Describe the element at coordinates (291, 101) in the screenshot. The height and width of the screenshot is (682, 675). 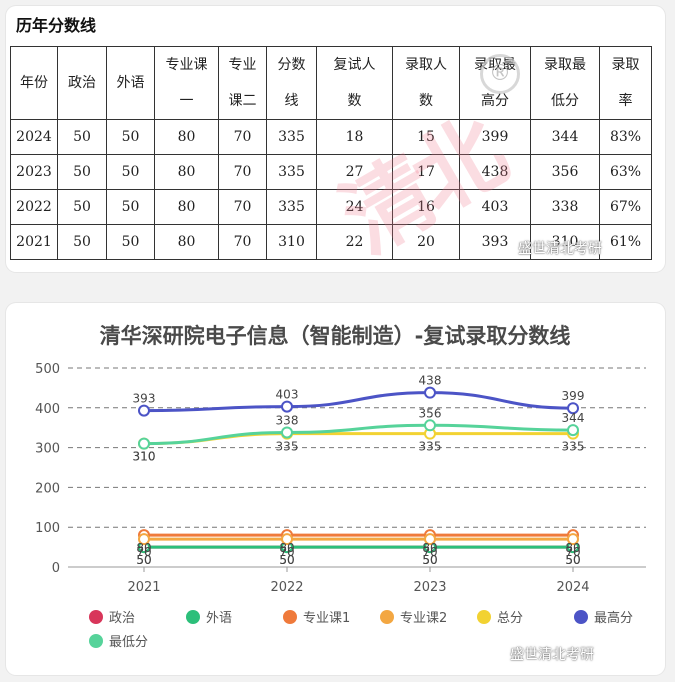
I see `header-text: 线` at that location.